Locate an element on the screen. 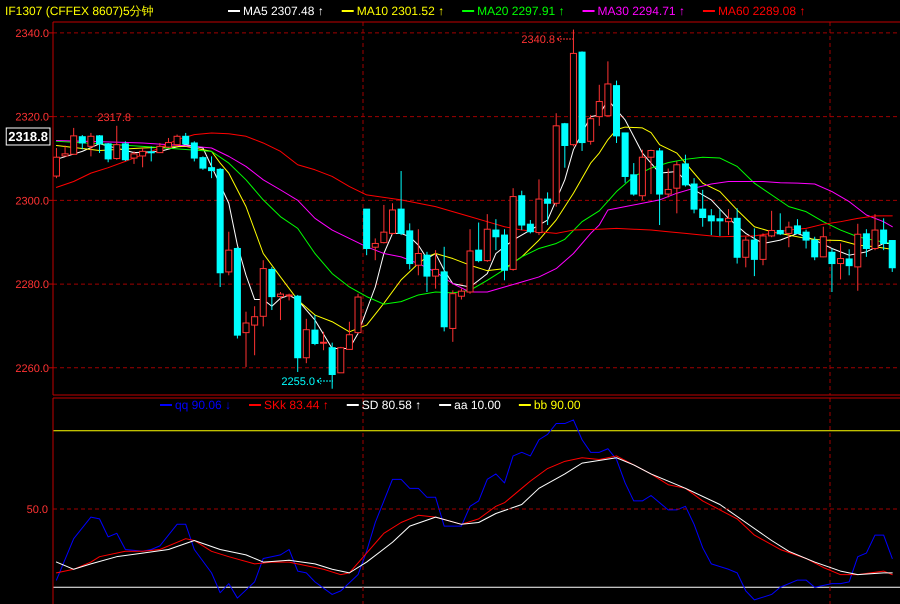  legend-label: MA5 2307.48 ↑ is located at coordinates (283, 11).